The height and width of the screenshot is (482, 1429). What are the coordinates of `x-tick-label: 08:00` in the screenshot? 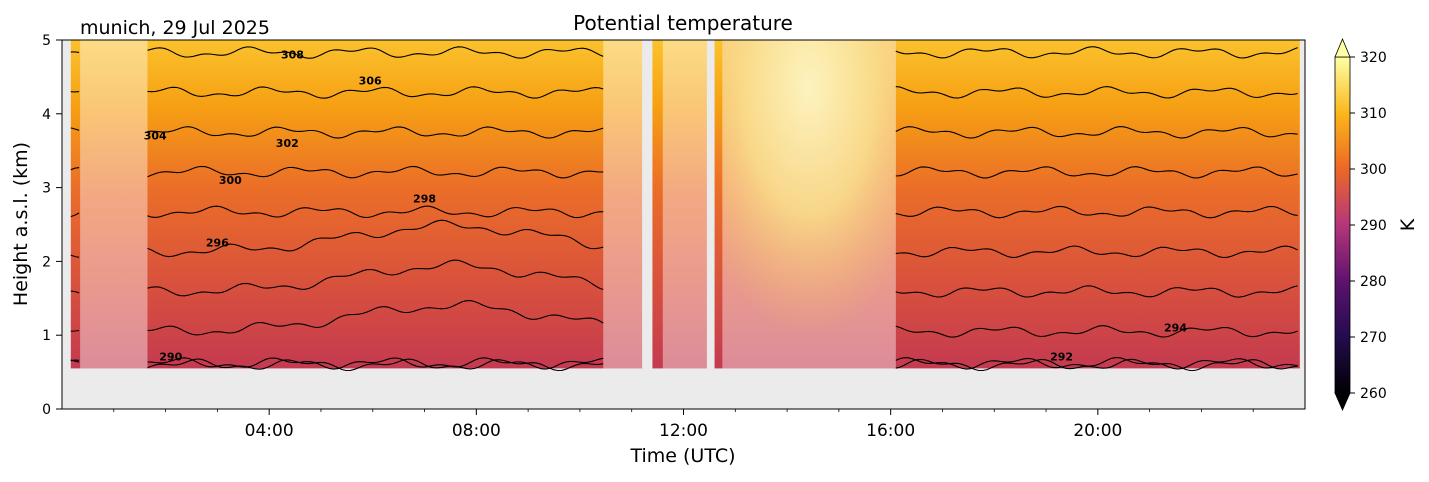 It's located at (476, 431).